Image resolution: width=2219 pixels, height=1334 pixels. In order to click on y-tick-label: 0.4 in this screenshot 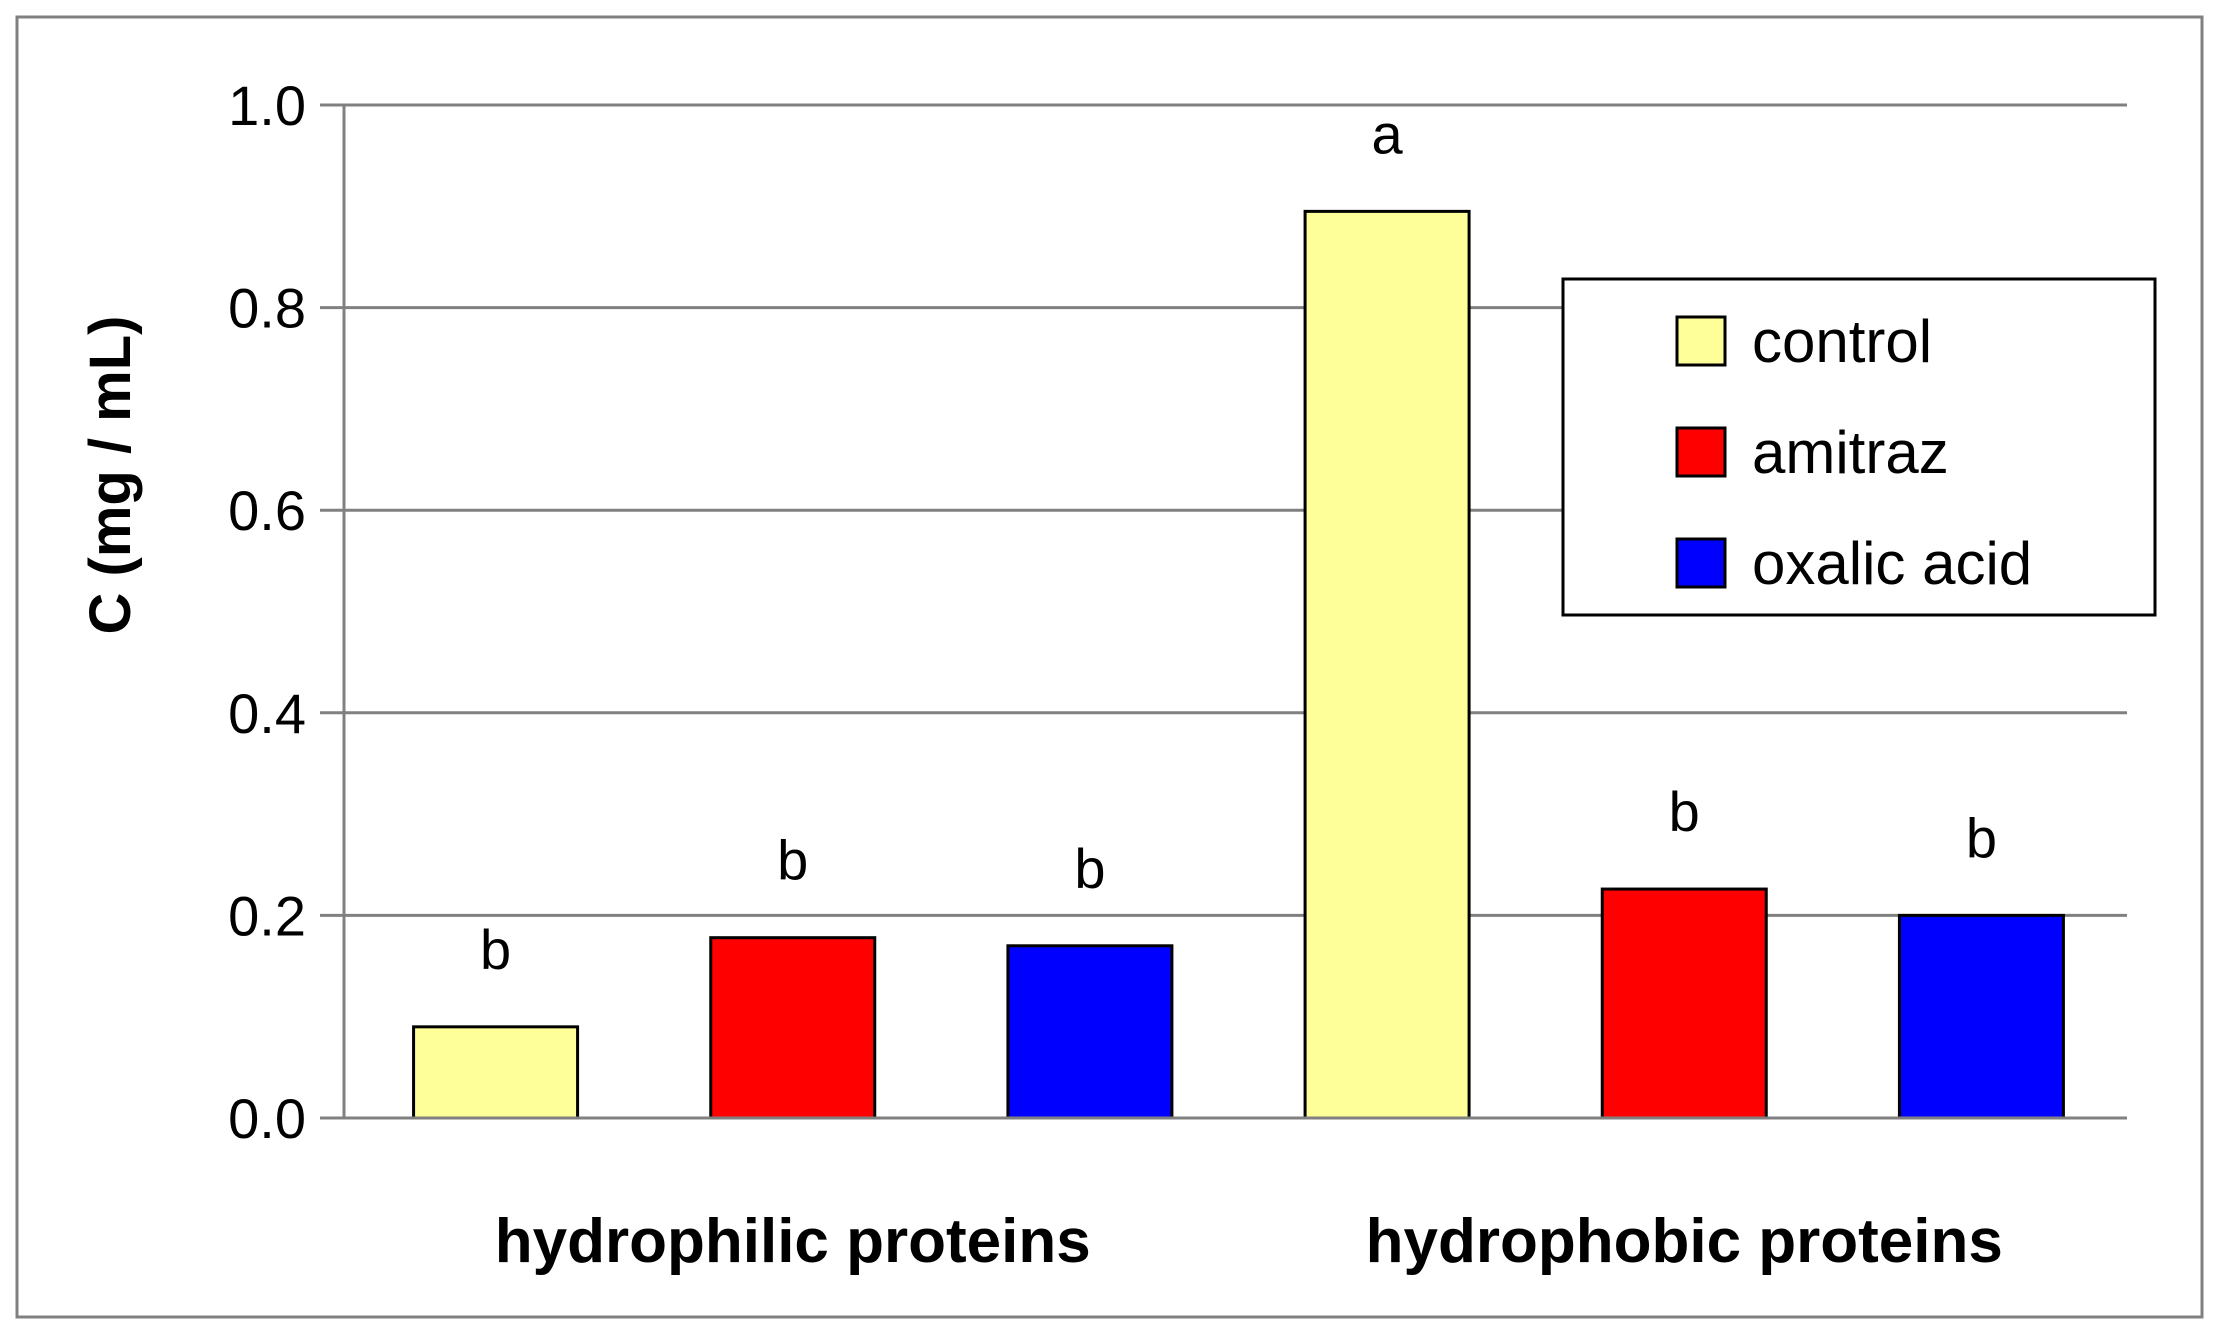, I will do `click(267, 713)`.